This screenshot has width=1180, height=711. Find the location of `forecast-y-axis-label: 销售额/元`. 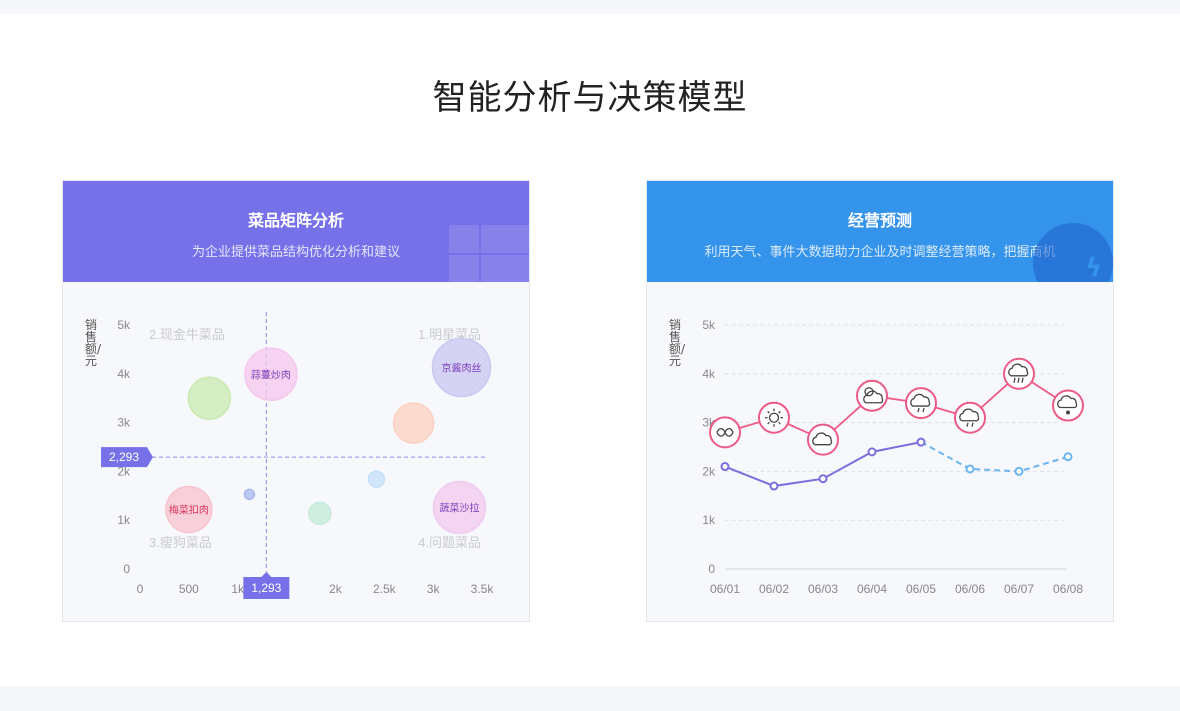

forecast-y-axis-label: 销售额/元 is located at coordinates (677, 343).